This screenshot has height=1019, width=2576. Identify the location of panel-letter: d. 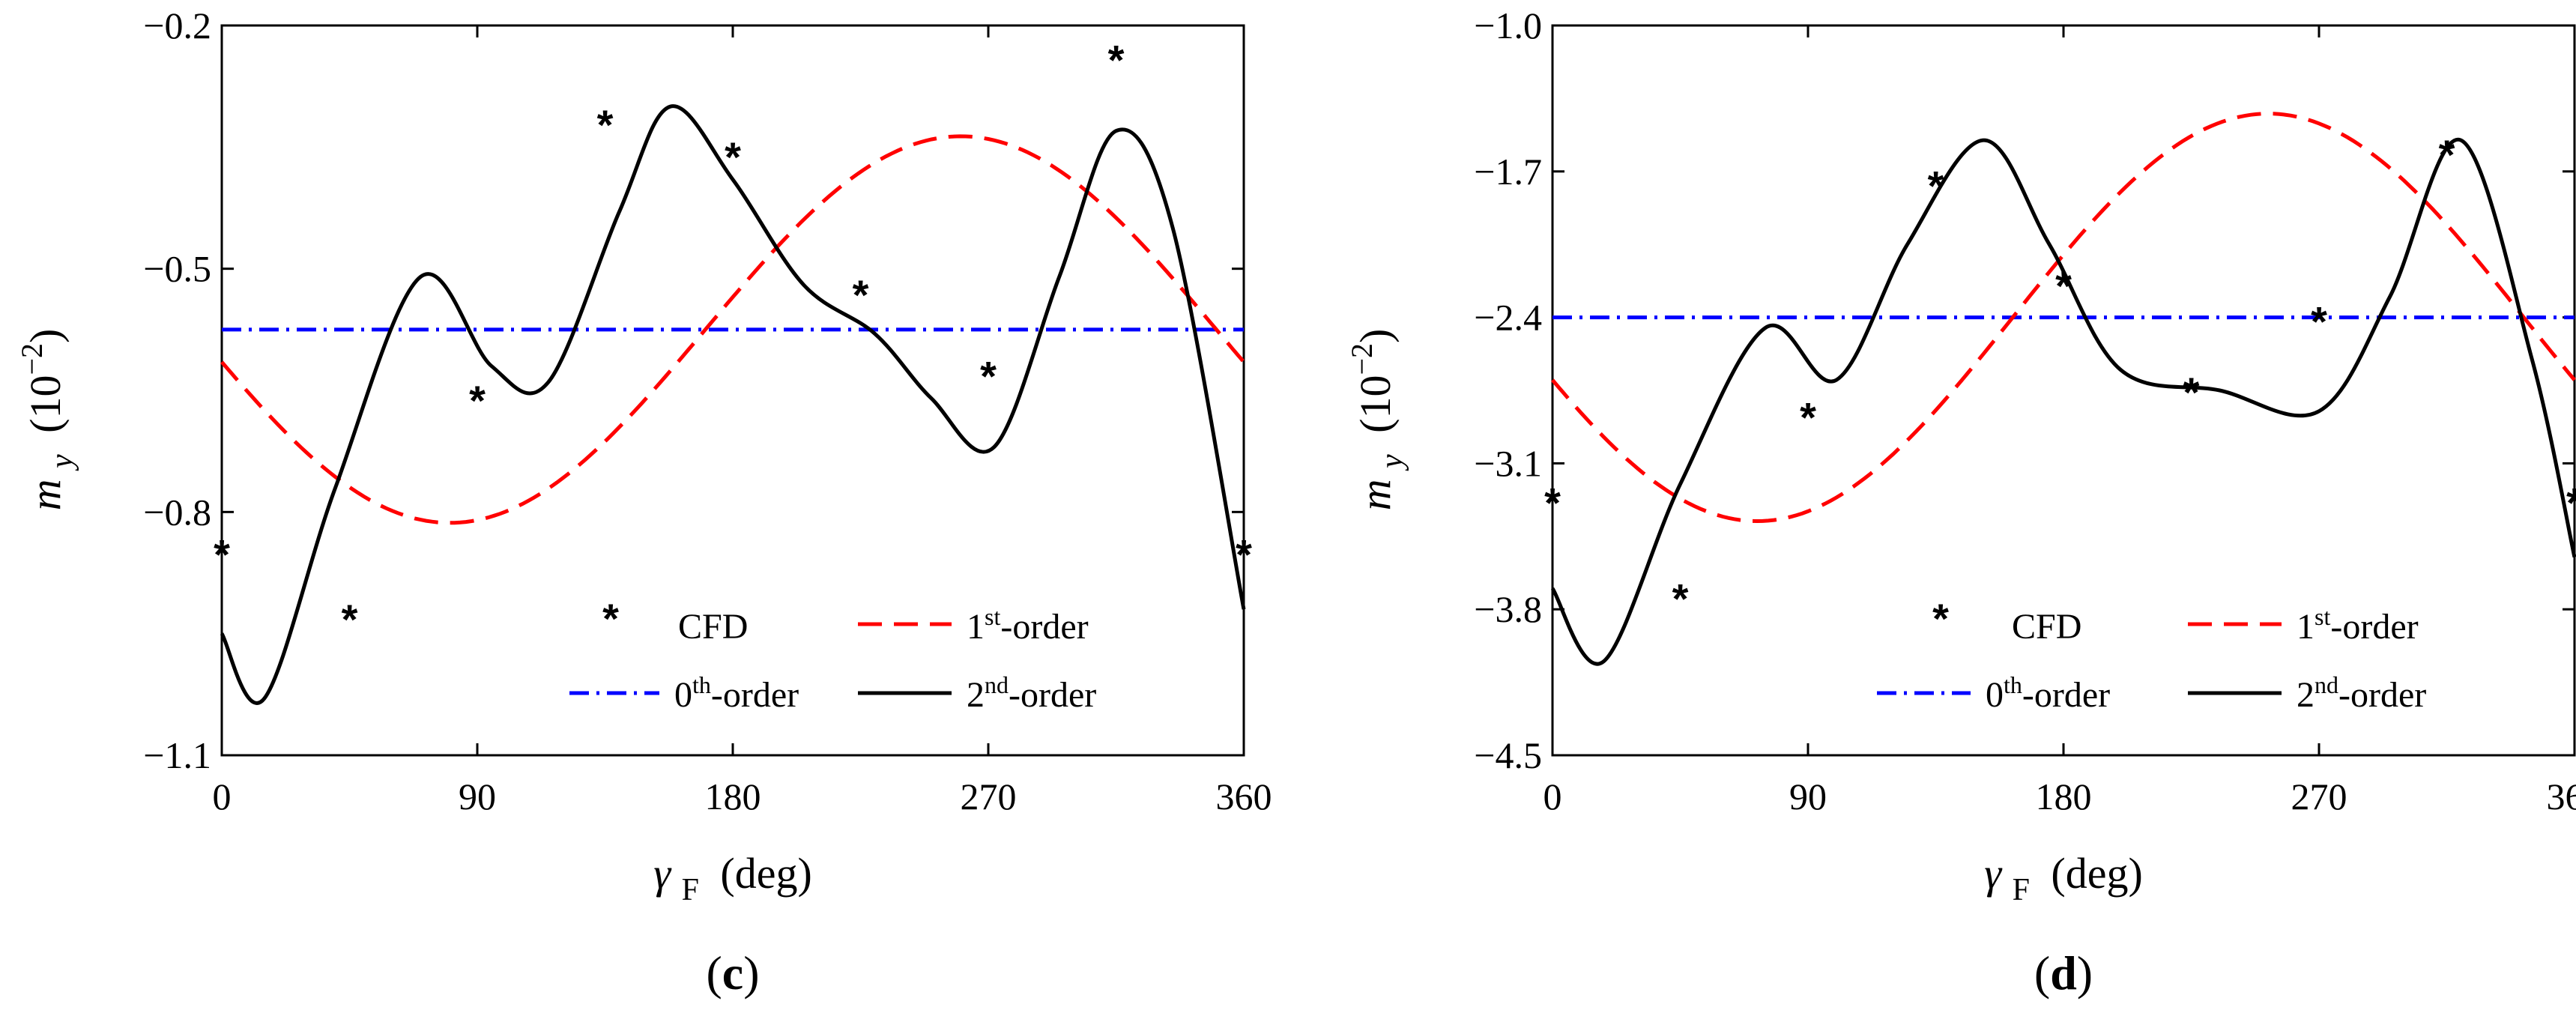
(2063, 973).